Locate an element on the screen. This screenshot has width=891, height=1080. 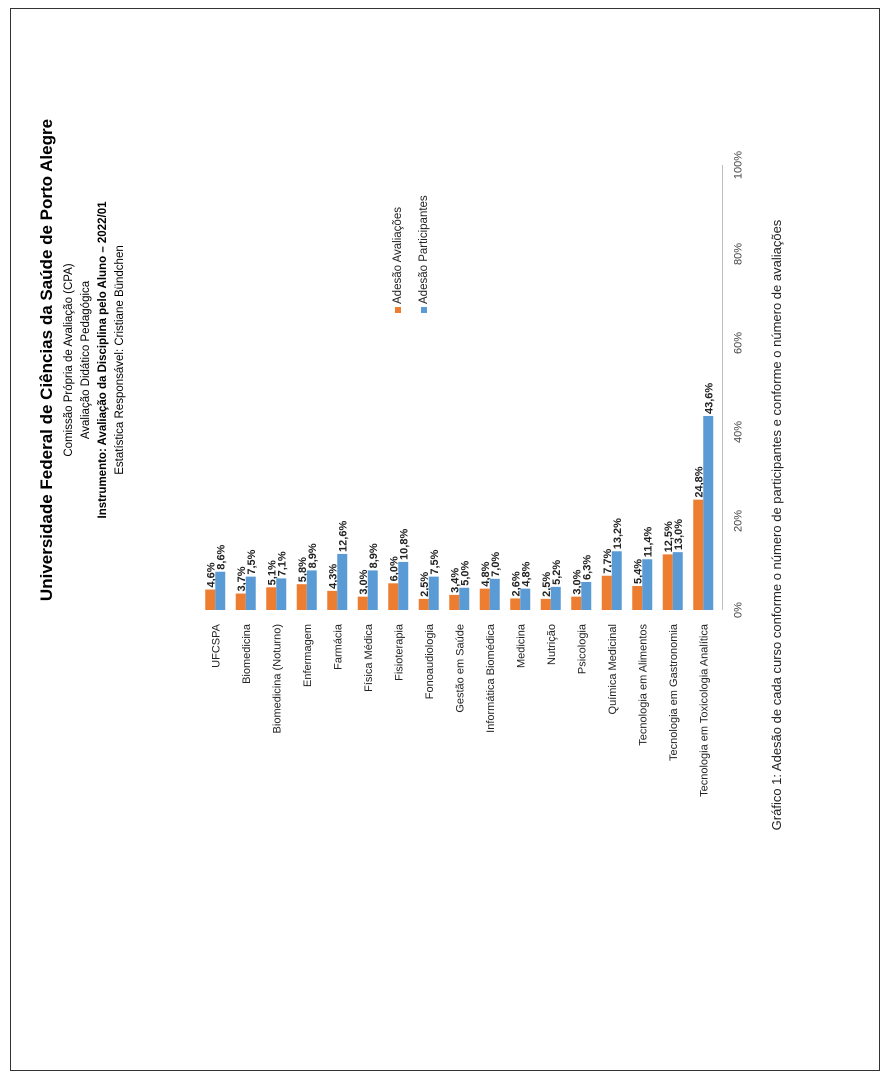
header-line-1: Comissão Própria de Avaliação (CPA) is located at coordinates (69, 359).